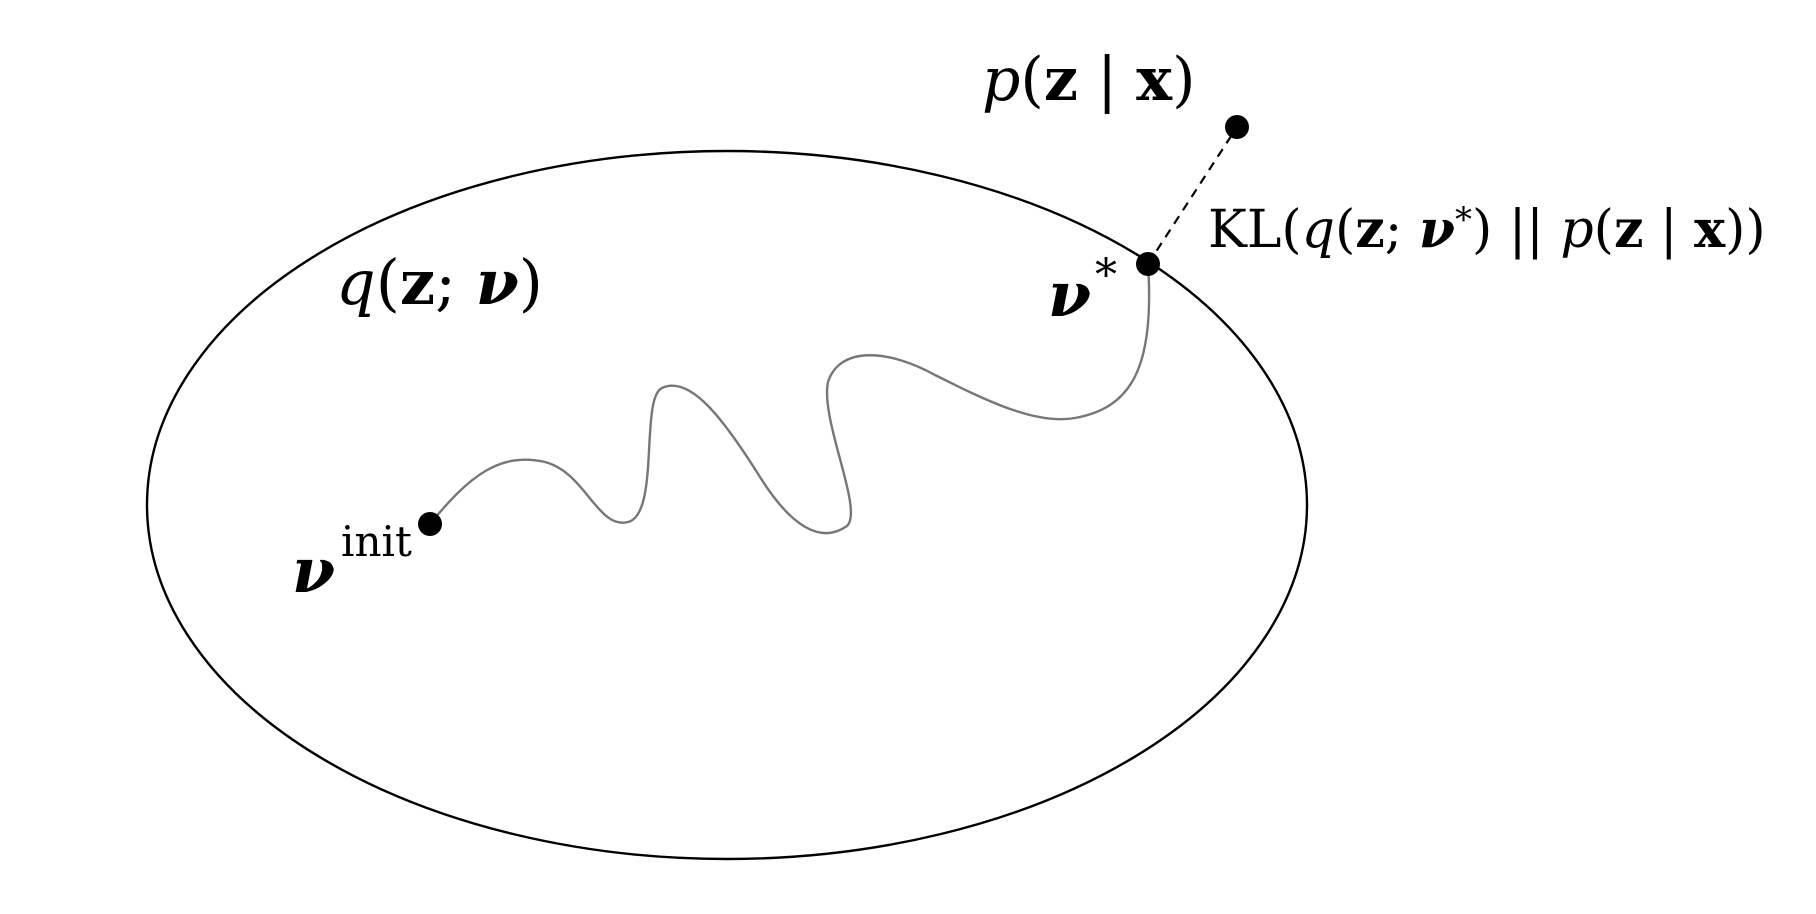  I want to click on kl-divergence-label: KL(q(z; ν*) || p(z | x)), so click(1487, 229).